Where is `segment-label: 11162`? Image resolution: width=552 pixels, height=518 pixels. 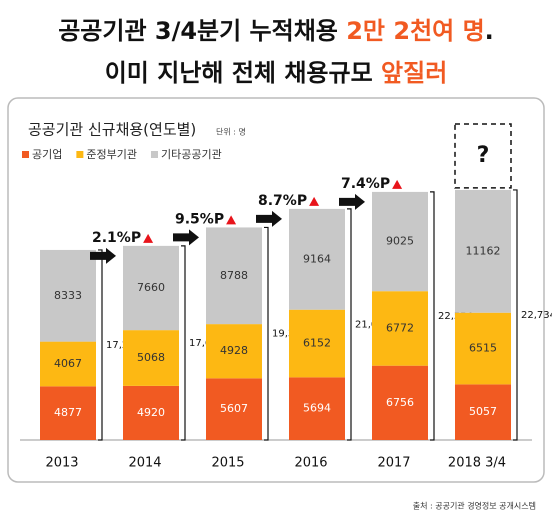 segment-label: 11162 is located at coordinates (483, 250).